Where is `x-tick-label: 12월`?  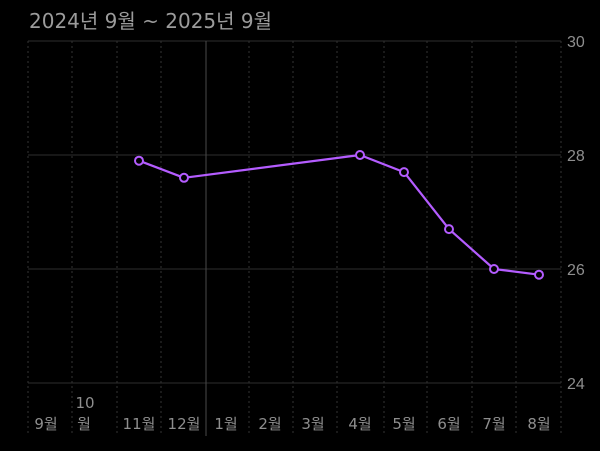 x-tick-label: 12월 is located at coordinates (184, 424).